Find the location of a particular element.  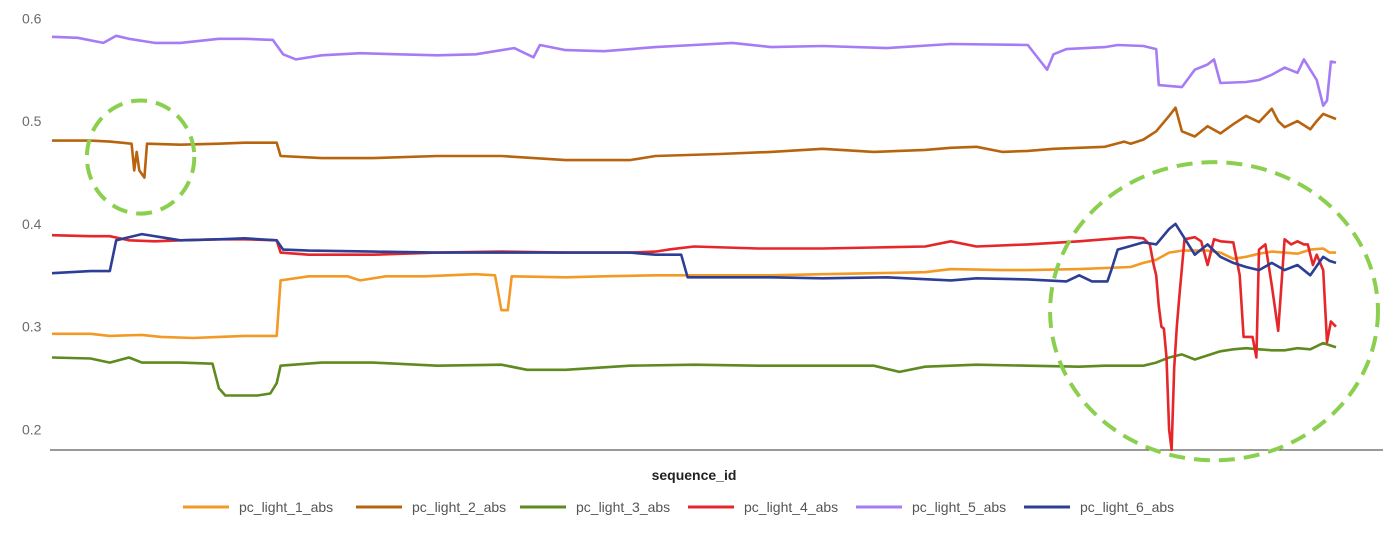

x-axis-title: sequence_id is located at coordinates (694, 475).